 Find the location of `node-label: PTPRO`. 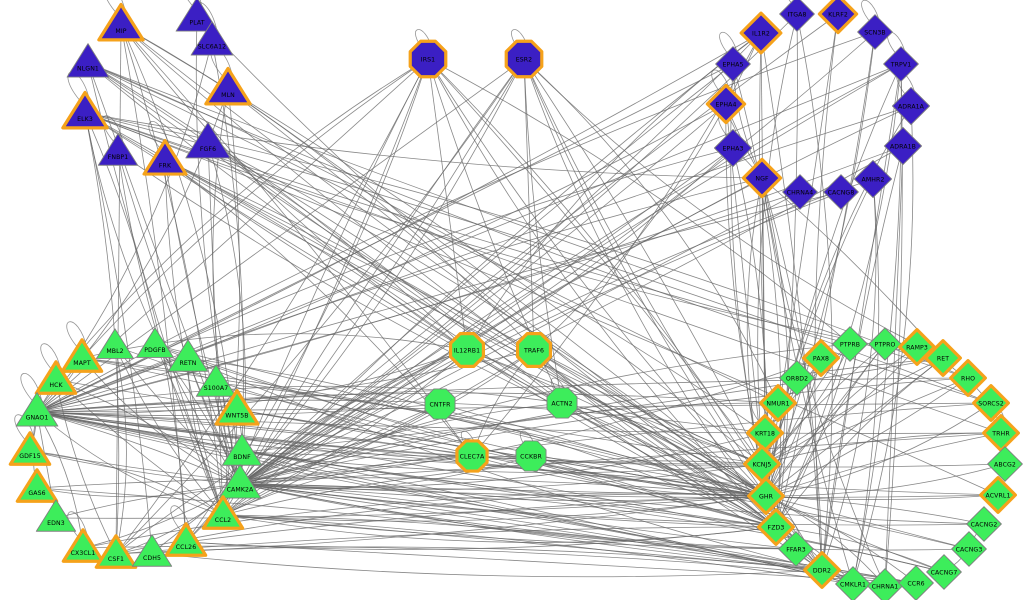

node-label: PTPRO is located at coordinates (885, 345).